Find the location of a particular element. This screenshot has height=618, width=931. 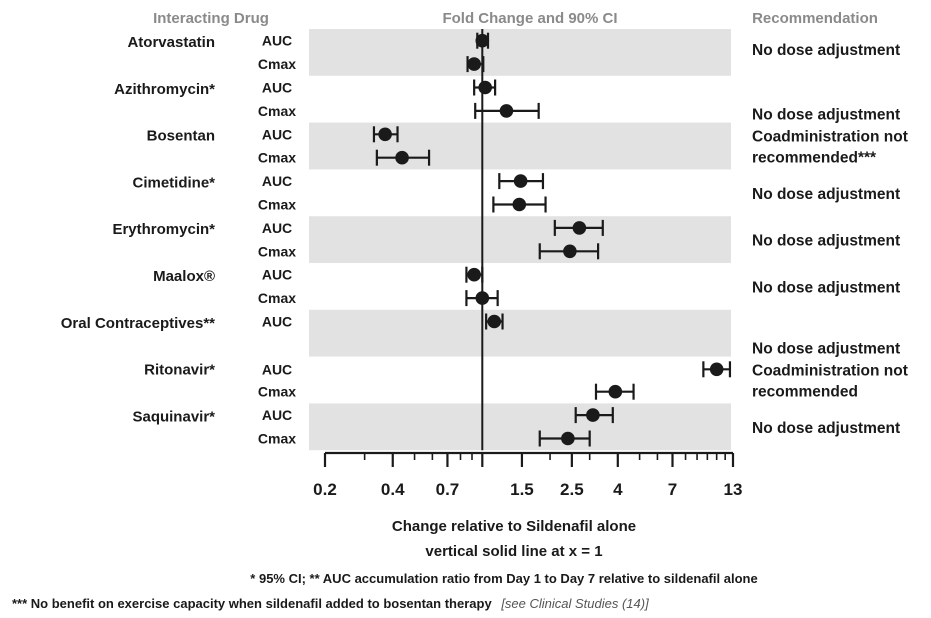

x-tick-label: 0.4 is located at coordinates (393, 489).